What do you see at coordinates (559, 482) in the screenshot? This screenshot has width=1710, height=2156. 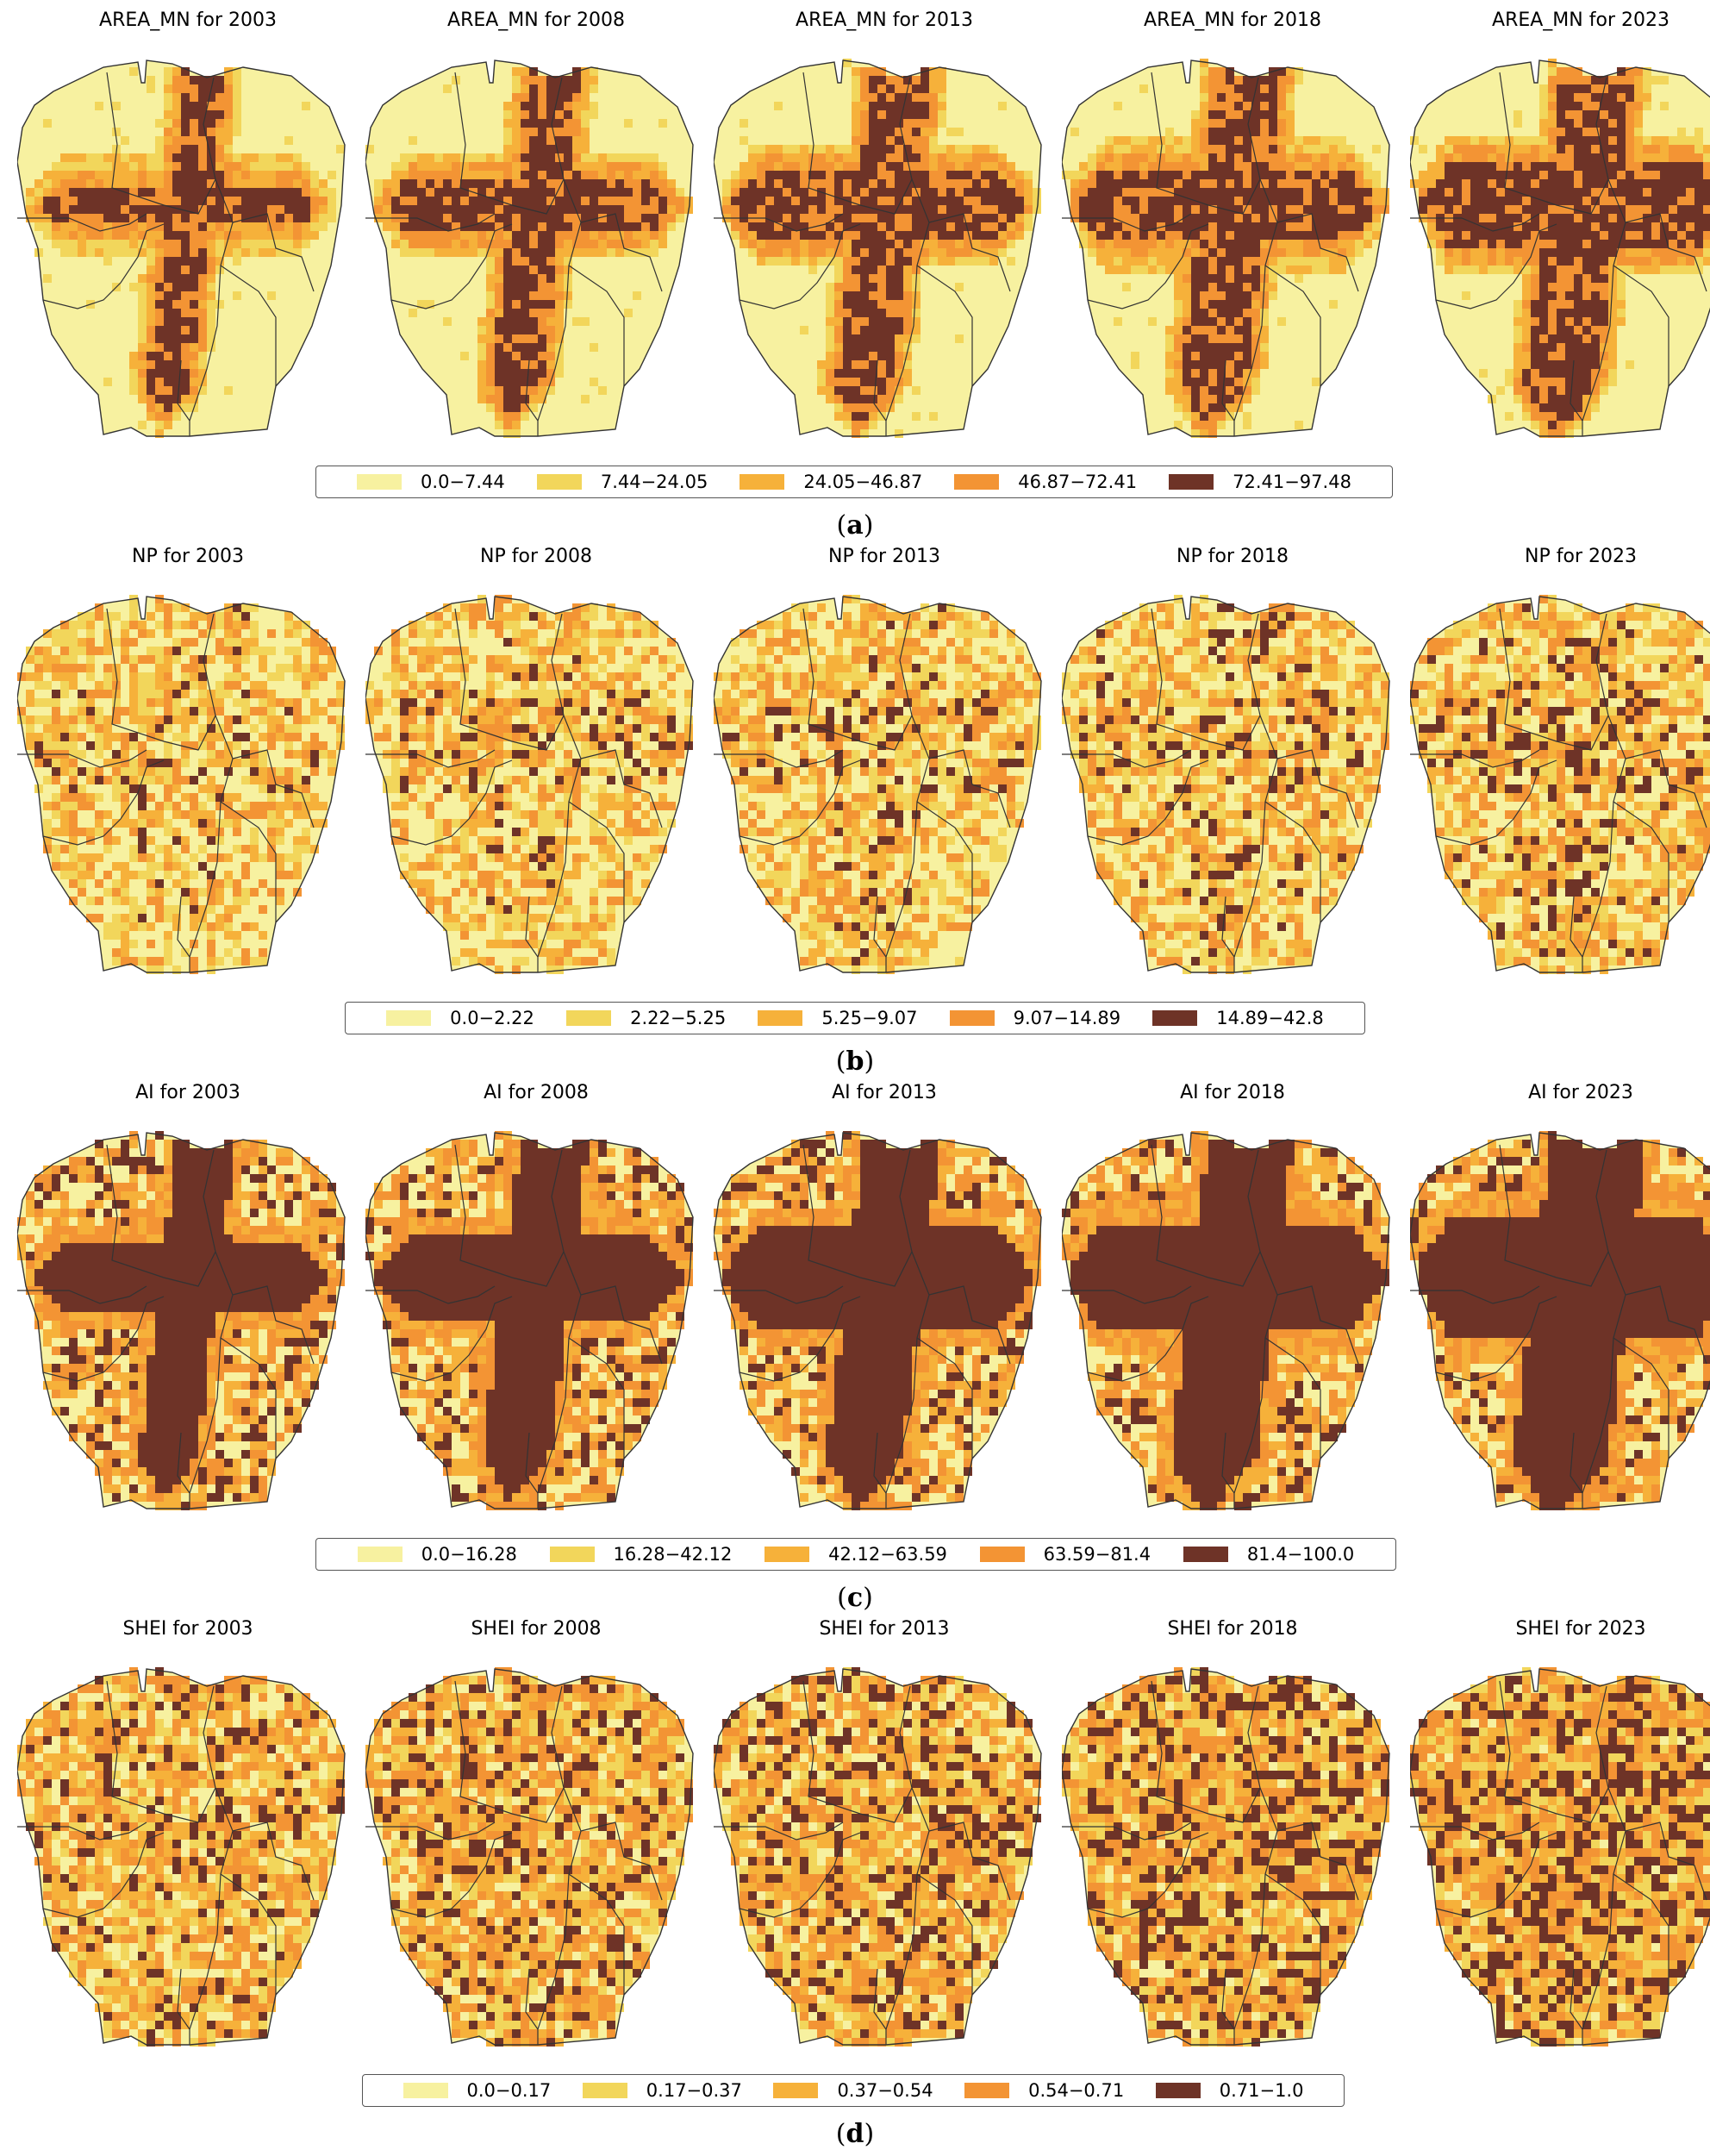 I see `legend-swatch` at bounding box center [559, 482].